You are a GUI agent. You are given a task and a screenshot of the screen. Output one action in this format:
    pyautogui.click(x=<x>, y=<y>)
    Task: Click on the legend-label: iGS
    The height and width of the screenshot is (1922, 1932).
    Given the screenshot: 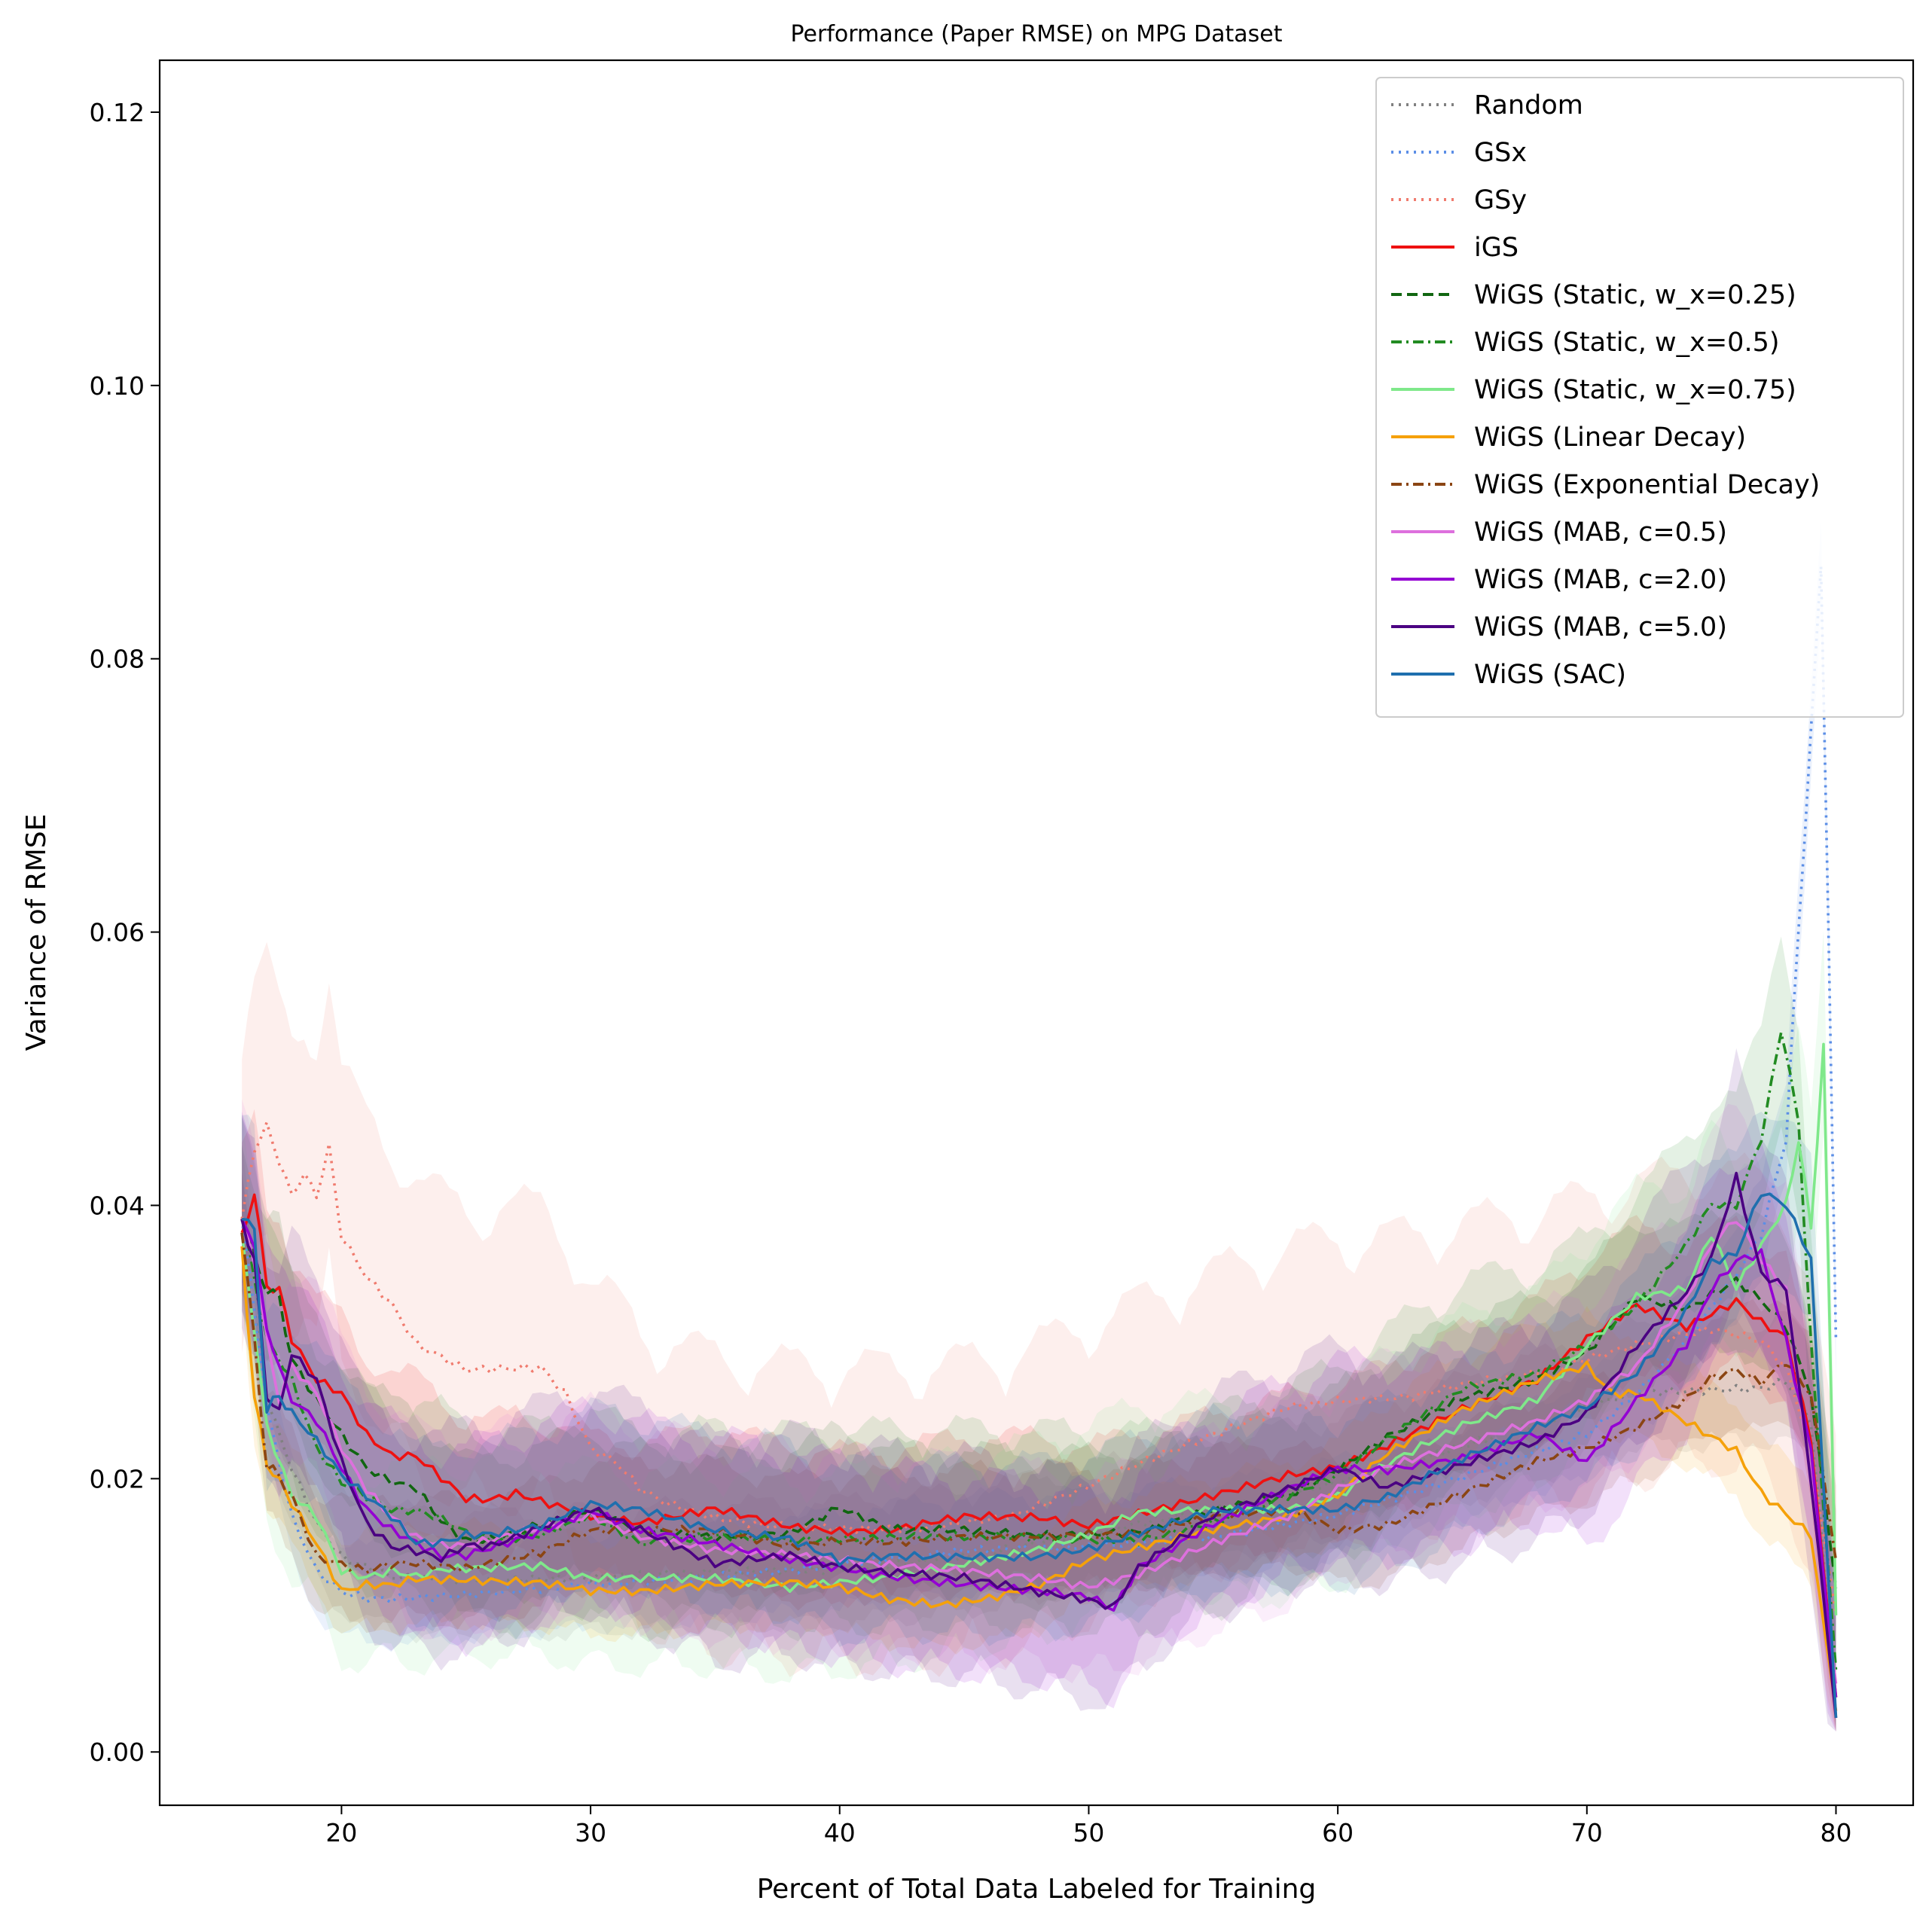 What is the action you would take?
    pyautogui.click(x=1496, y=248)
    